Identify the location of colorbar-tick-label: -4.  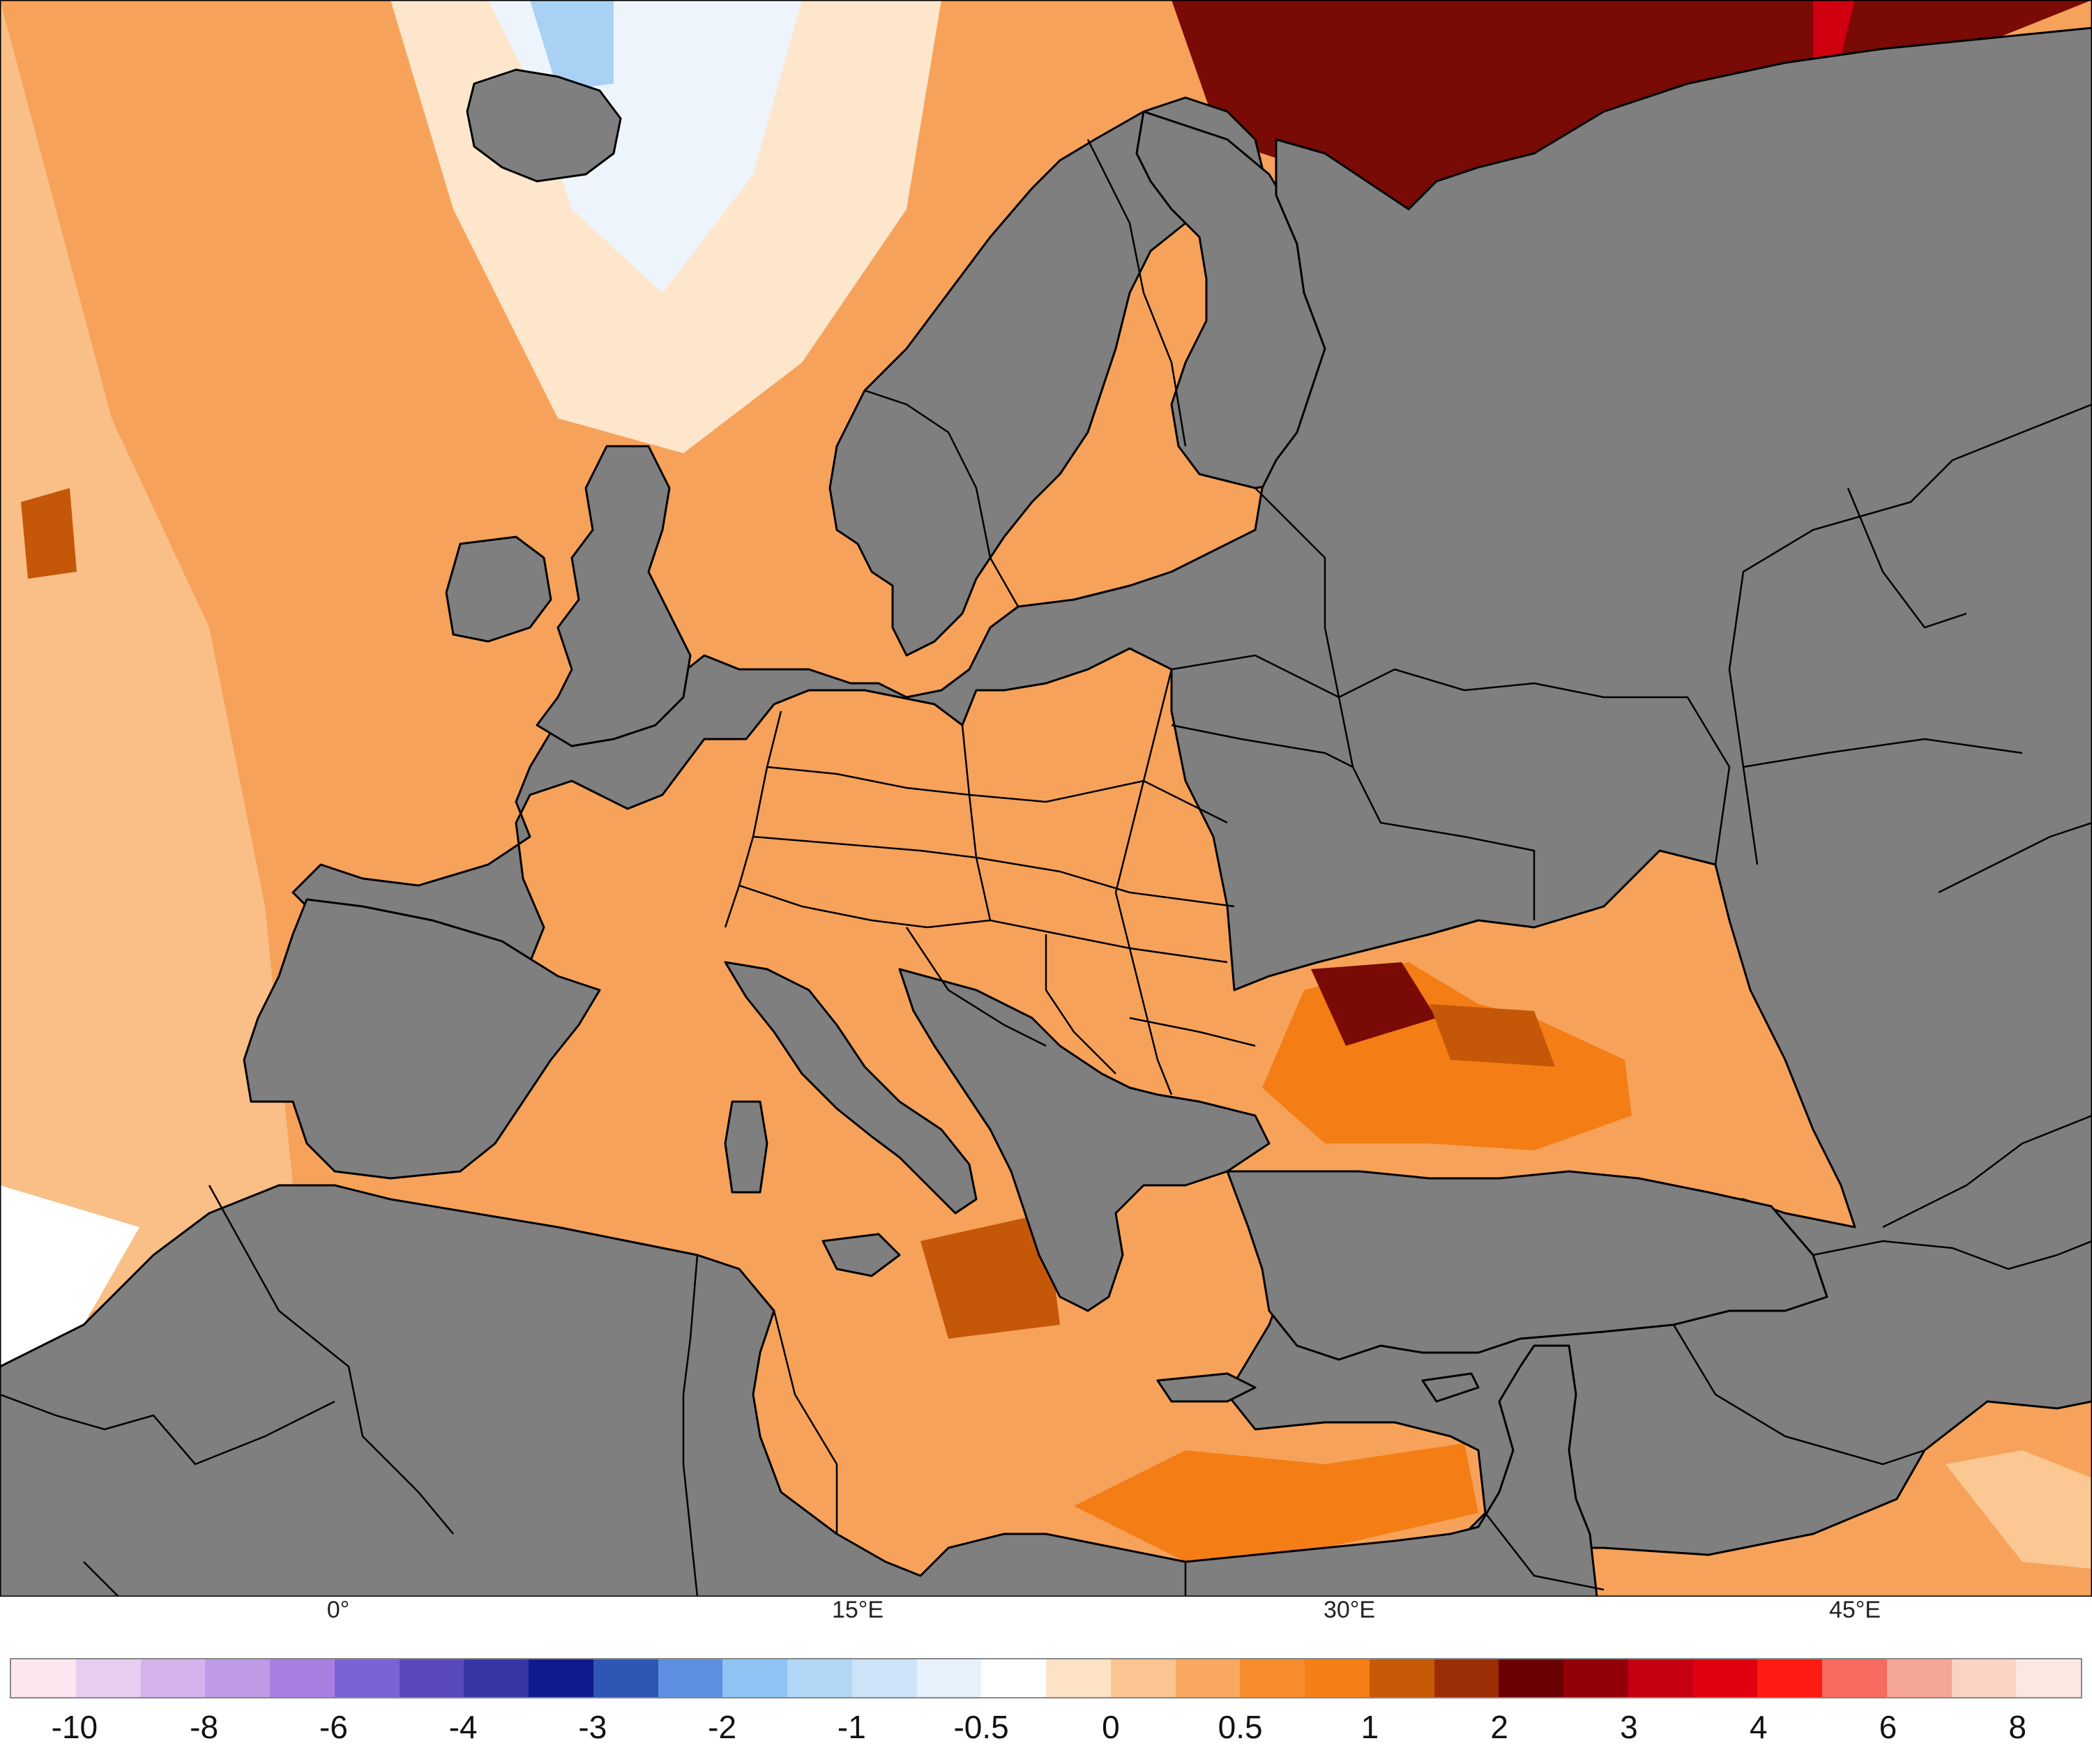
(463, 1727).